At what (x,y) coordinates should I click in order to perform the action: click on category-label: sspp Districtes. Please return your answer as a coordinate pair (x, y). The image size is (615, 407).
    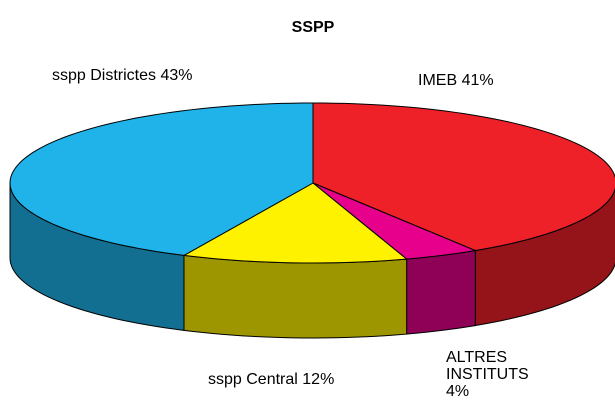
    Looking at the image, I should click on (104, 75).